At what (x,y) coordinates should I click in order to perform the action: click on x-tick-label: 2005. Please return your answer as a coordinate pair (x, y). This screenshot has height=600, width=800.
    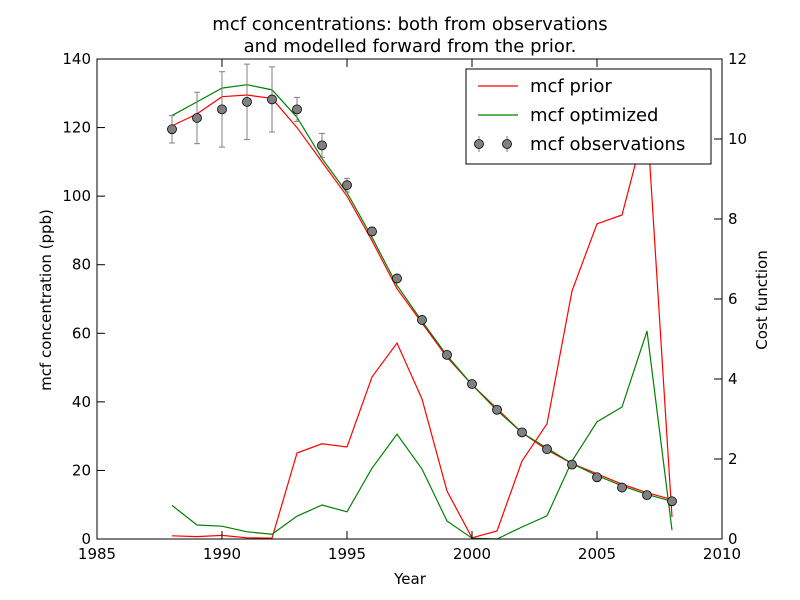
    Looking at the image, I should click on (597, 554).